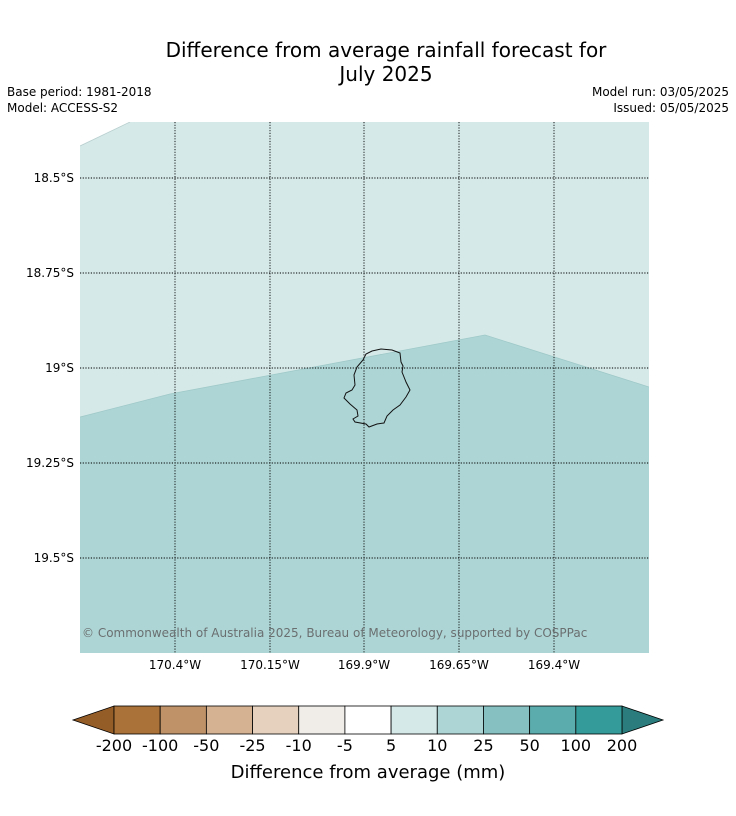  I want to click on colorbar-tick-label-11: 200, so click(622, 745).